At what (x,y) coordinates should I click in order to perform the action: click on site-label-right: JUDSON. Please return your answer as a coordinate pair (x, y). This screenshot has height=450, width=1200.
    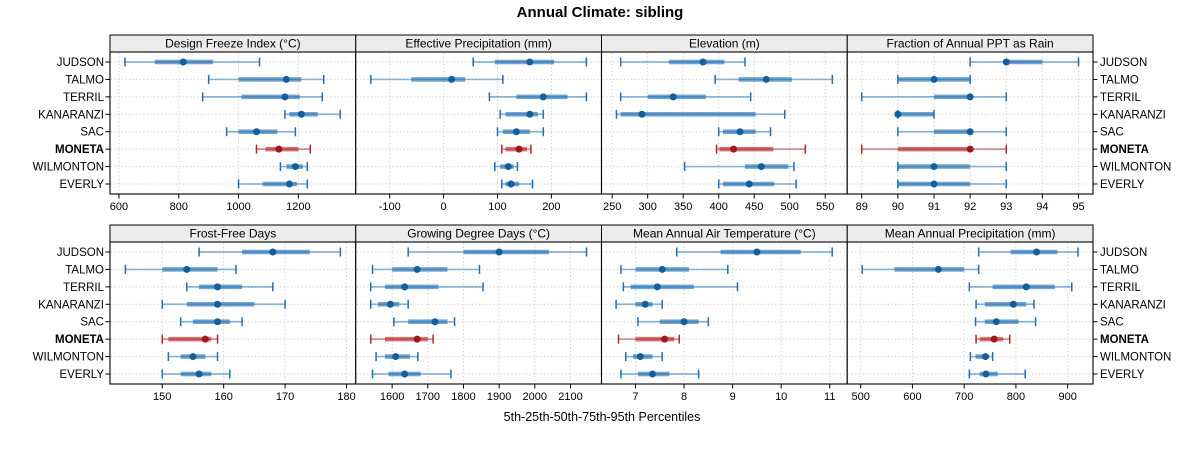
    Looking at the image, I should click on (1123, 63).